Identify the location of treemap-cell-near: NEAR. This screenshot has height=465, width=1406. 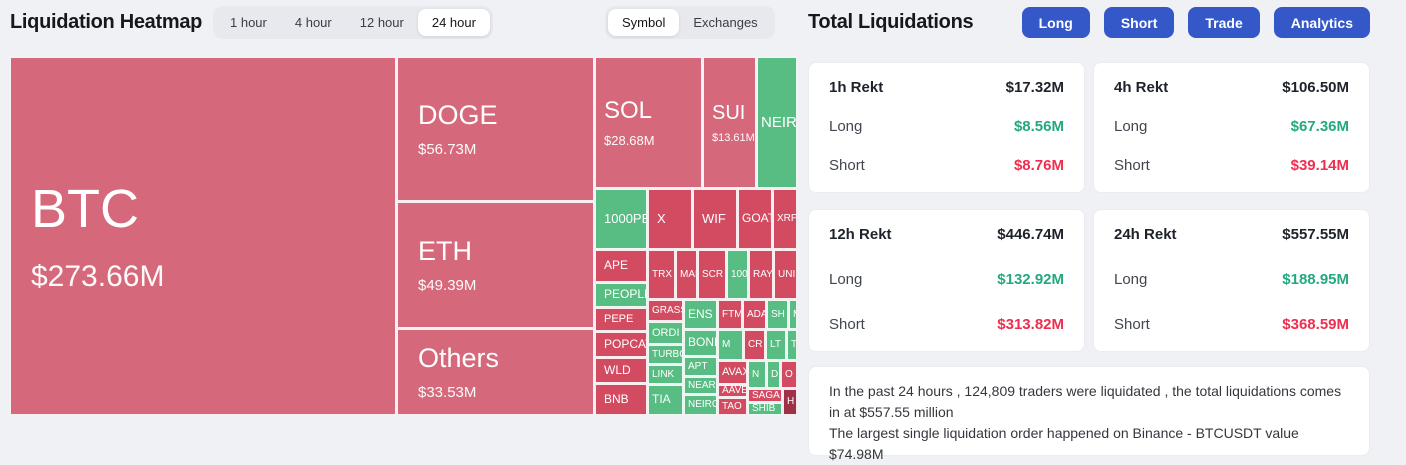
(700, 385).